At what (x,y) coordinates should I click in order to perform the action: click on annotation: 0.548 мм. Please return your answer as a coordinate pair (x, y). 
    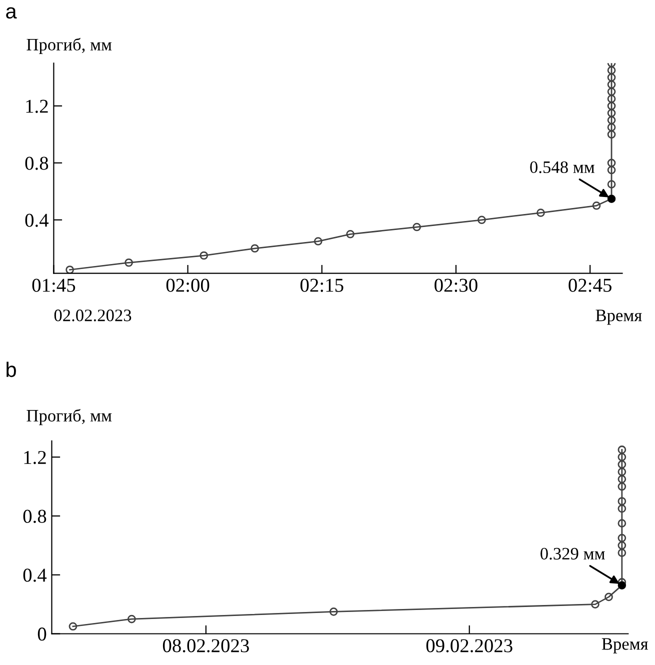
    Looking at the image, I should click on (562, 167).